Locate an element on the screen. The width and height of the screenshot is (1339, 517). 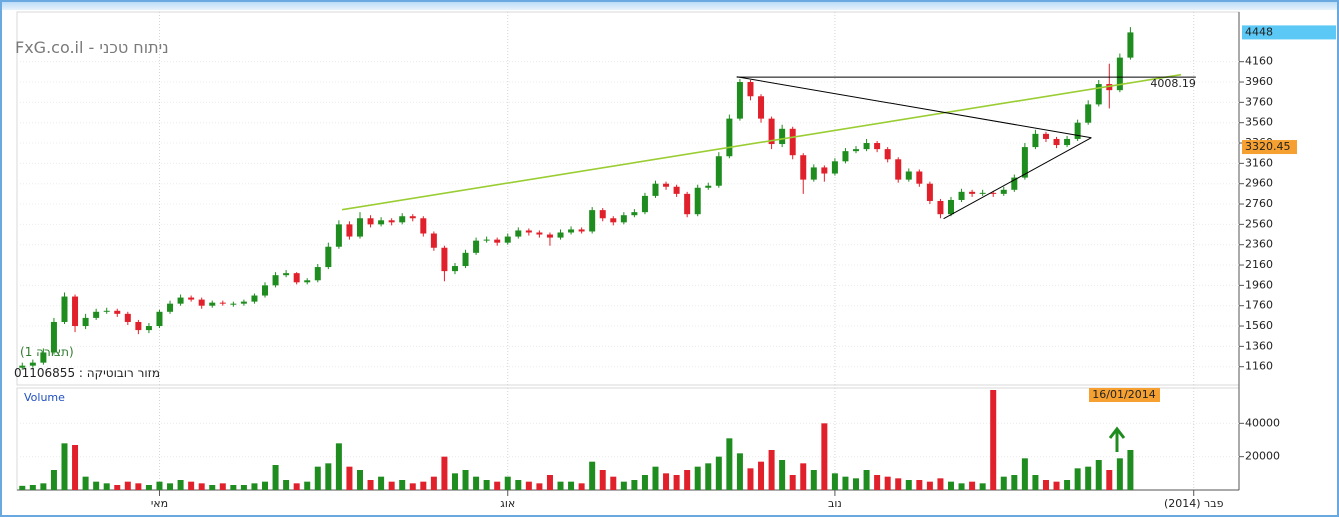
price-marker is located at coordinates (1289, 32).